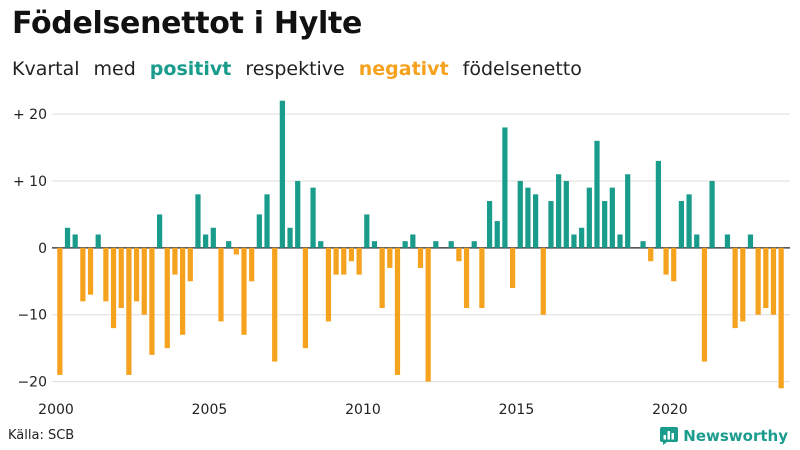  Describe the element at coordinates (30, 115) in the screenshot. I see `y-tick-label: + 20` at that location.